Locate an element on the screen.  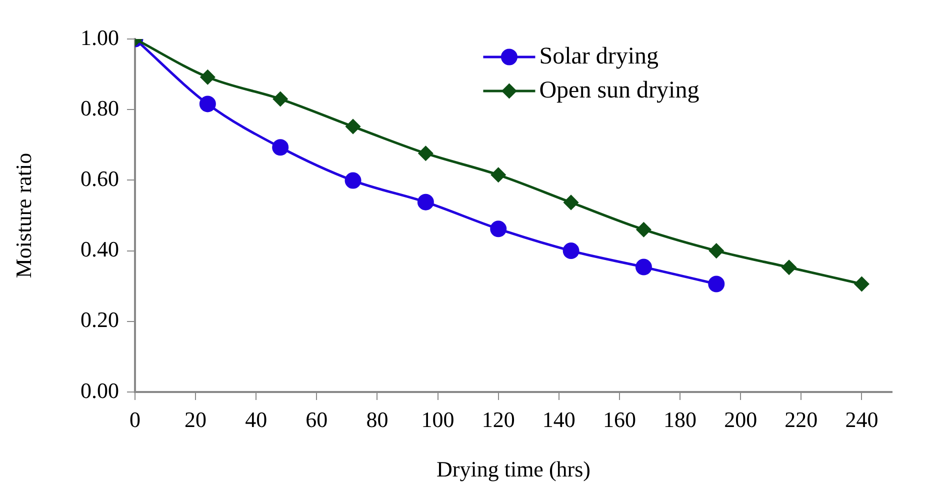
legend-label: Solar drying is located at coordinates (599, 56).